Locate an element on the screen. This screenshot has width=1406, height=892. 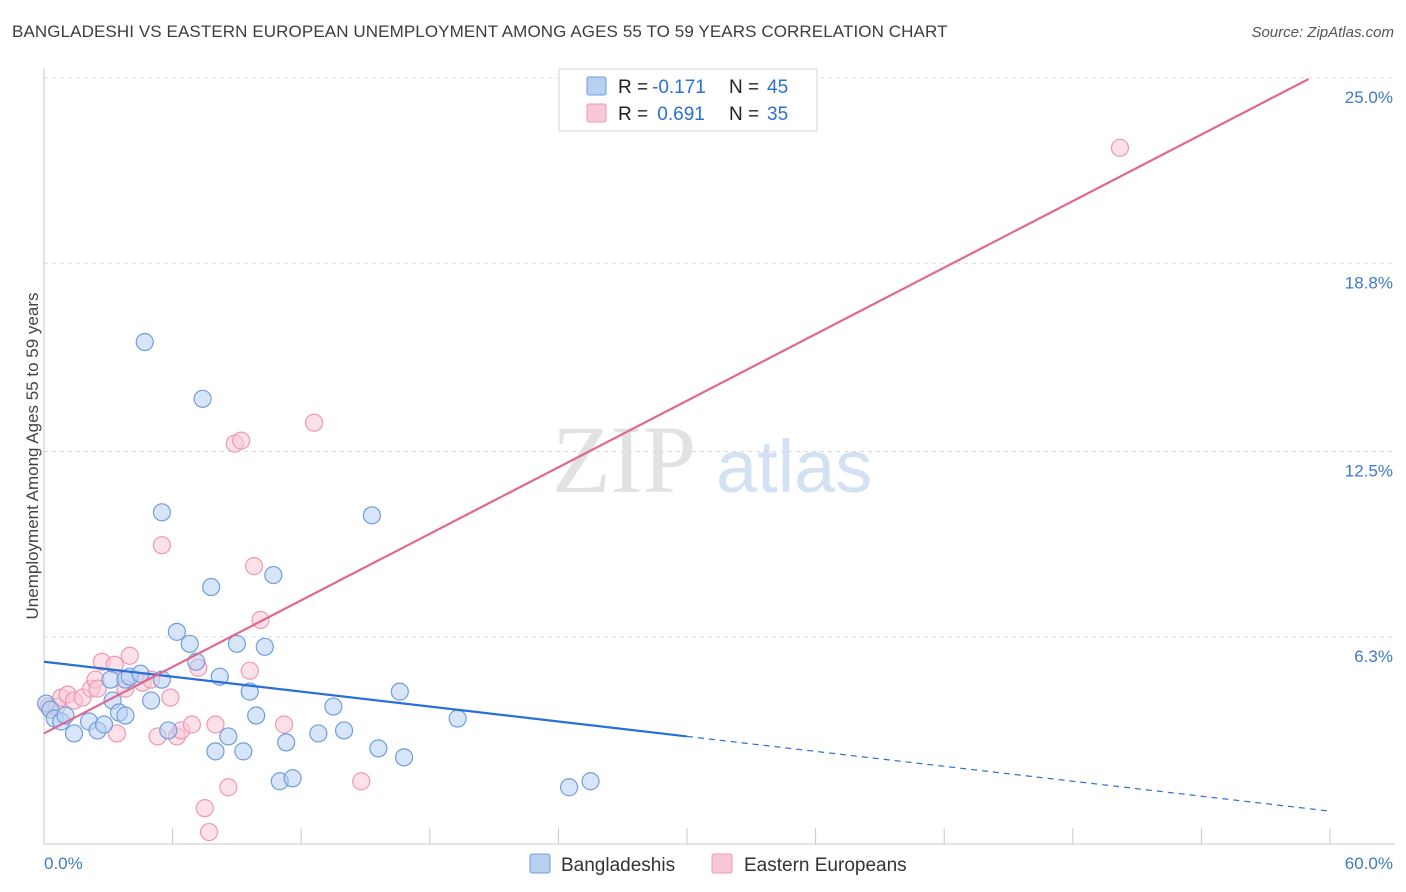
source-label: Source: ZipAtlas.com is located at coordinates (1322, 32).